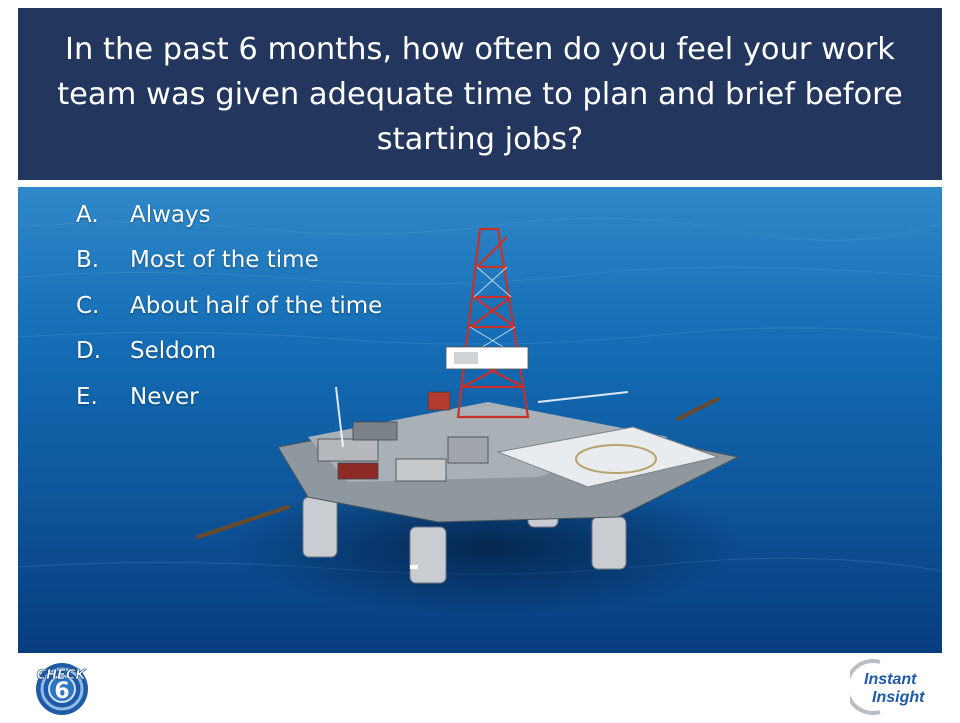 The width and height of the screenshot is (960, 723). What do you see at coordinates (62, 675) in the screenshot?
I see `check-6-logo-text: CHECK` at bounding box center [62, 675].